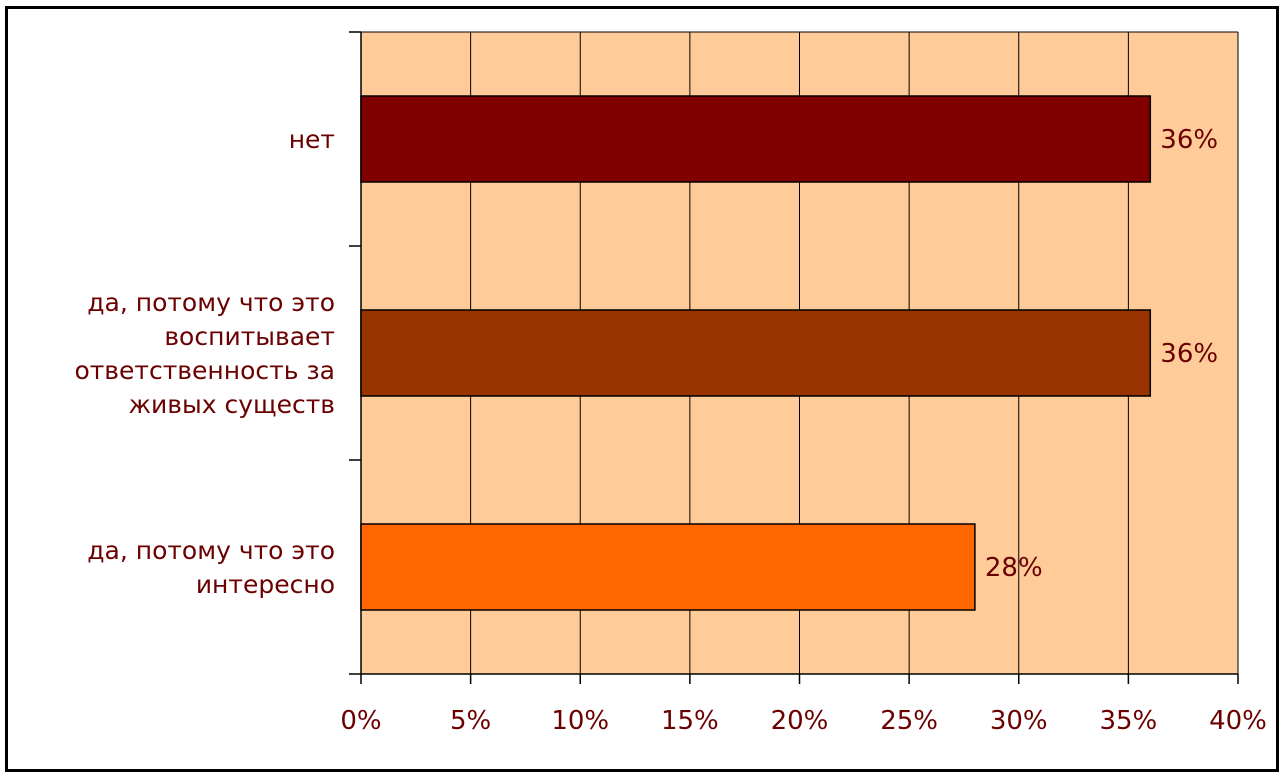 This screenshot has width=1288, height=779. I want to click on x-tick-label: 35%, so click(1128, 721).